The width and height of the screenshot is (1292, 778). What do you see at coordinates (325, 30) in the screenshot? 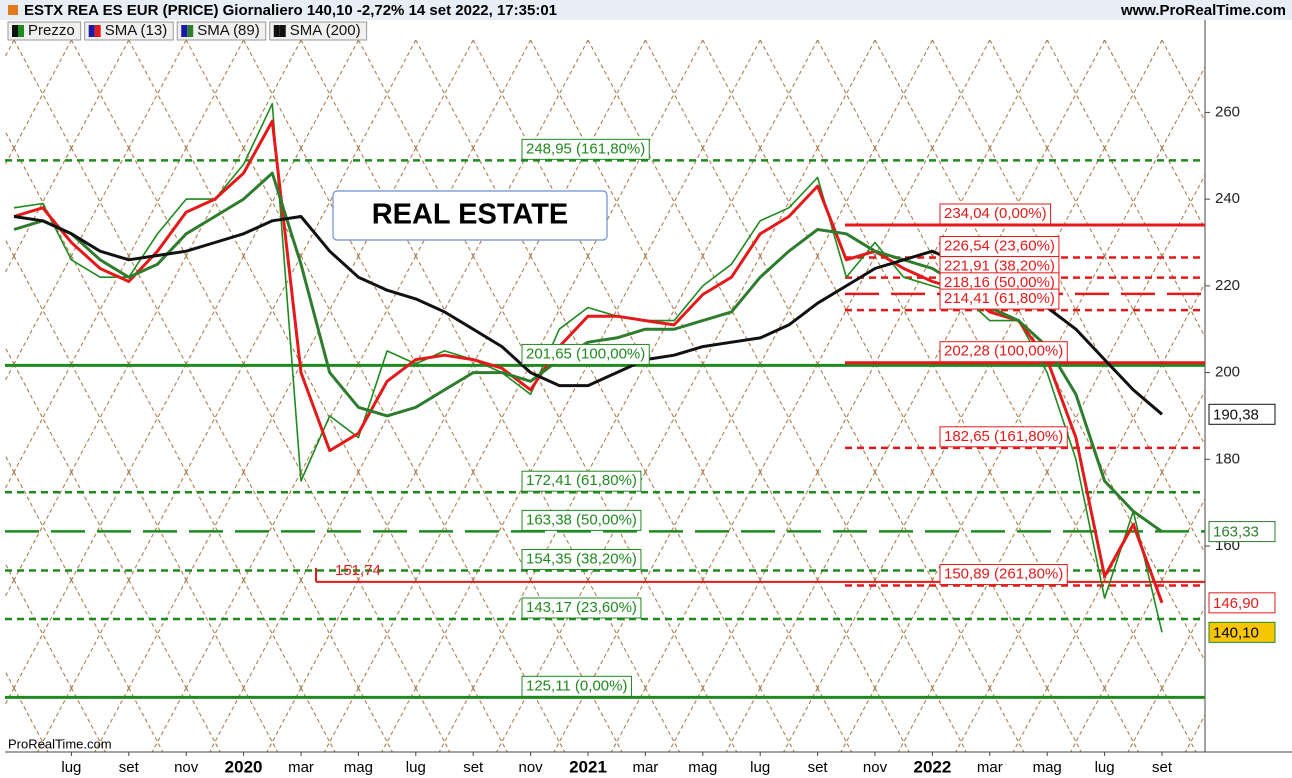
I see `legend-label: SMA (200)` at bounding box center [325, 30].